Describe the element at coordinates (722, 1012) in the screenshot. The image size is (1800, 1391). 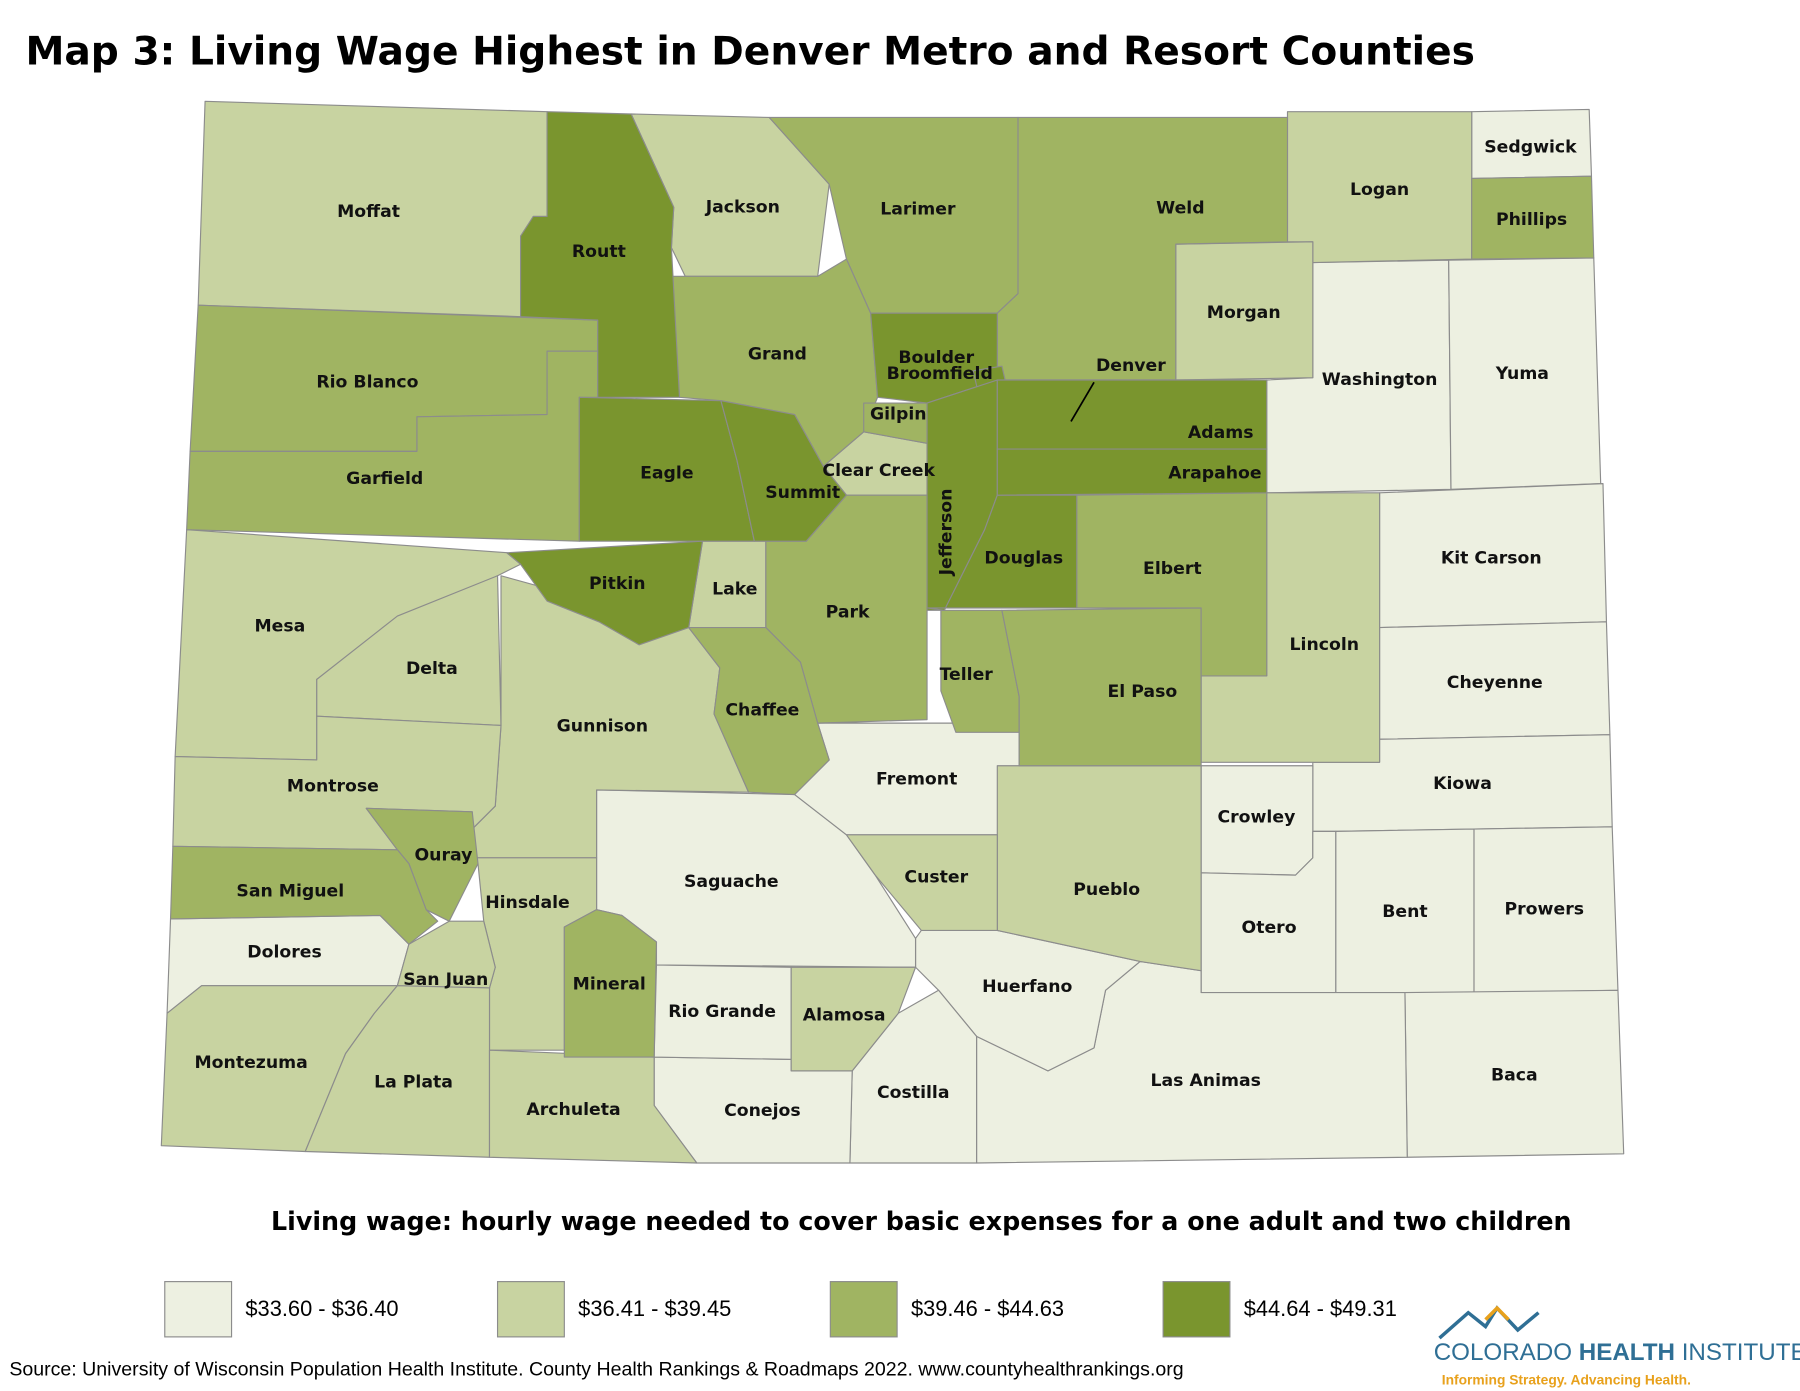
I see `county-label: Rio Grande` at that location.